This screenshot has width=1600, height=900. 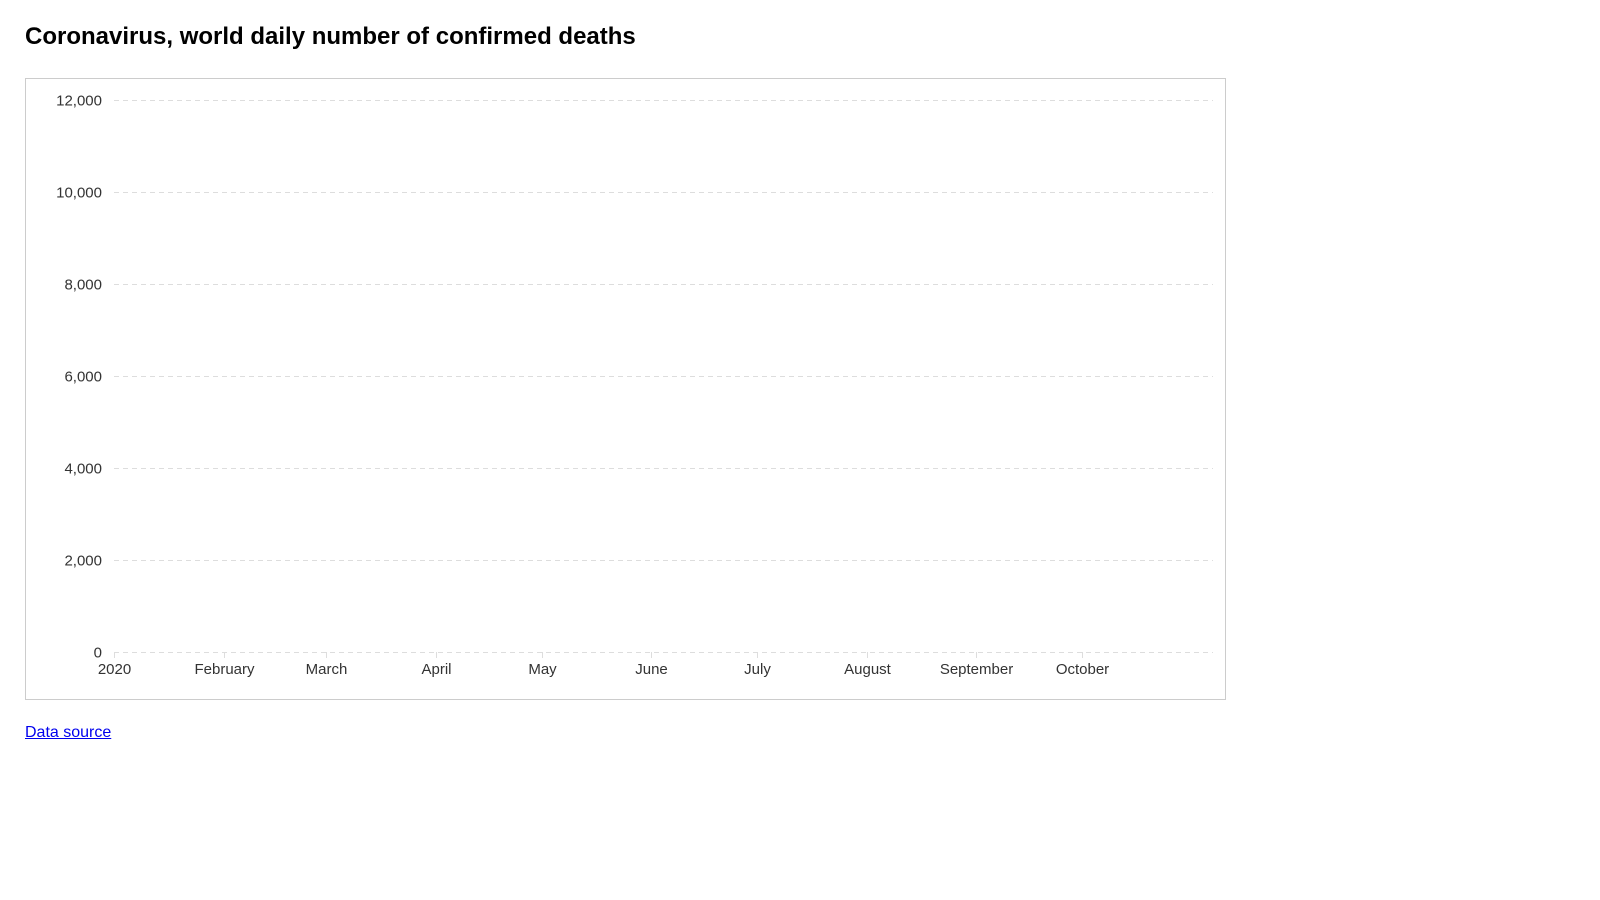 What do you see at coordinates (651, 669) in the screenshot?
I see `x-tick-label: June` at bounding box center [651, 669].